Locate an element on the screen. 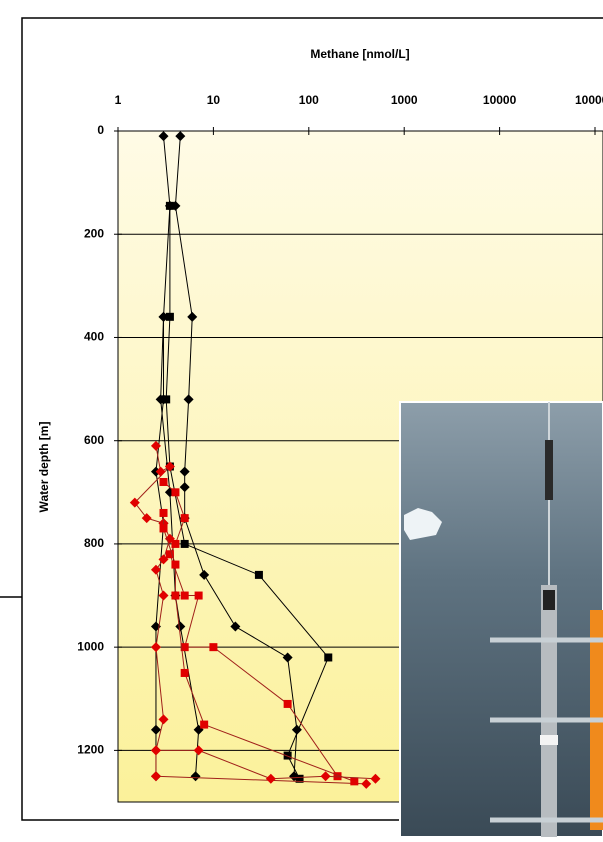 The width and height of the screenshot is (603, 842). x-tick-label: 10 is located at coordinates (214, 100).